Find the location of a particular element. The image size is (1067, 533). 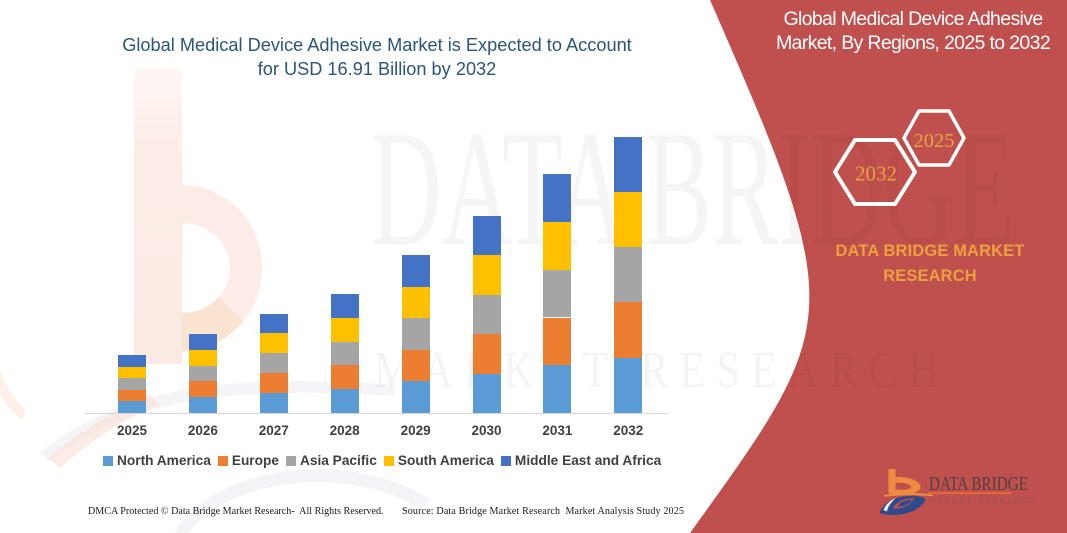

svg-text: MARKET RESEARCH is located at coordinates (983, 501).